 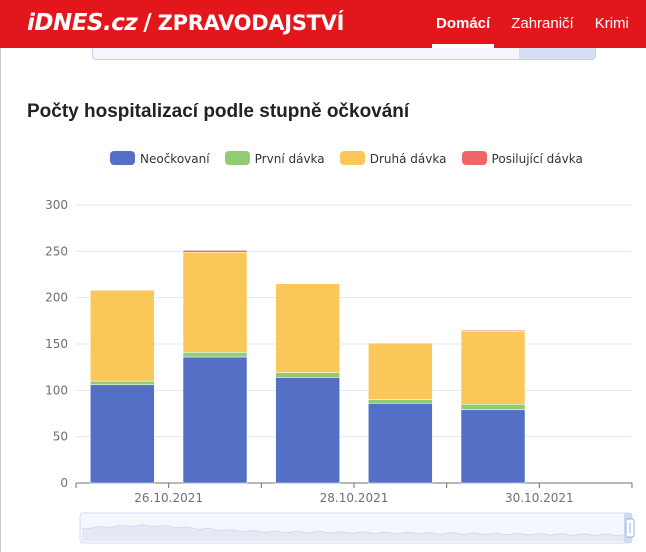 I want to click on legend-label: Druhá dávka, so click(x=408, y=159).